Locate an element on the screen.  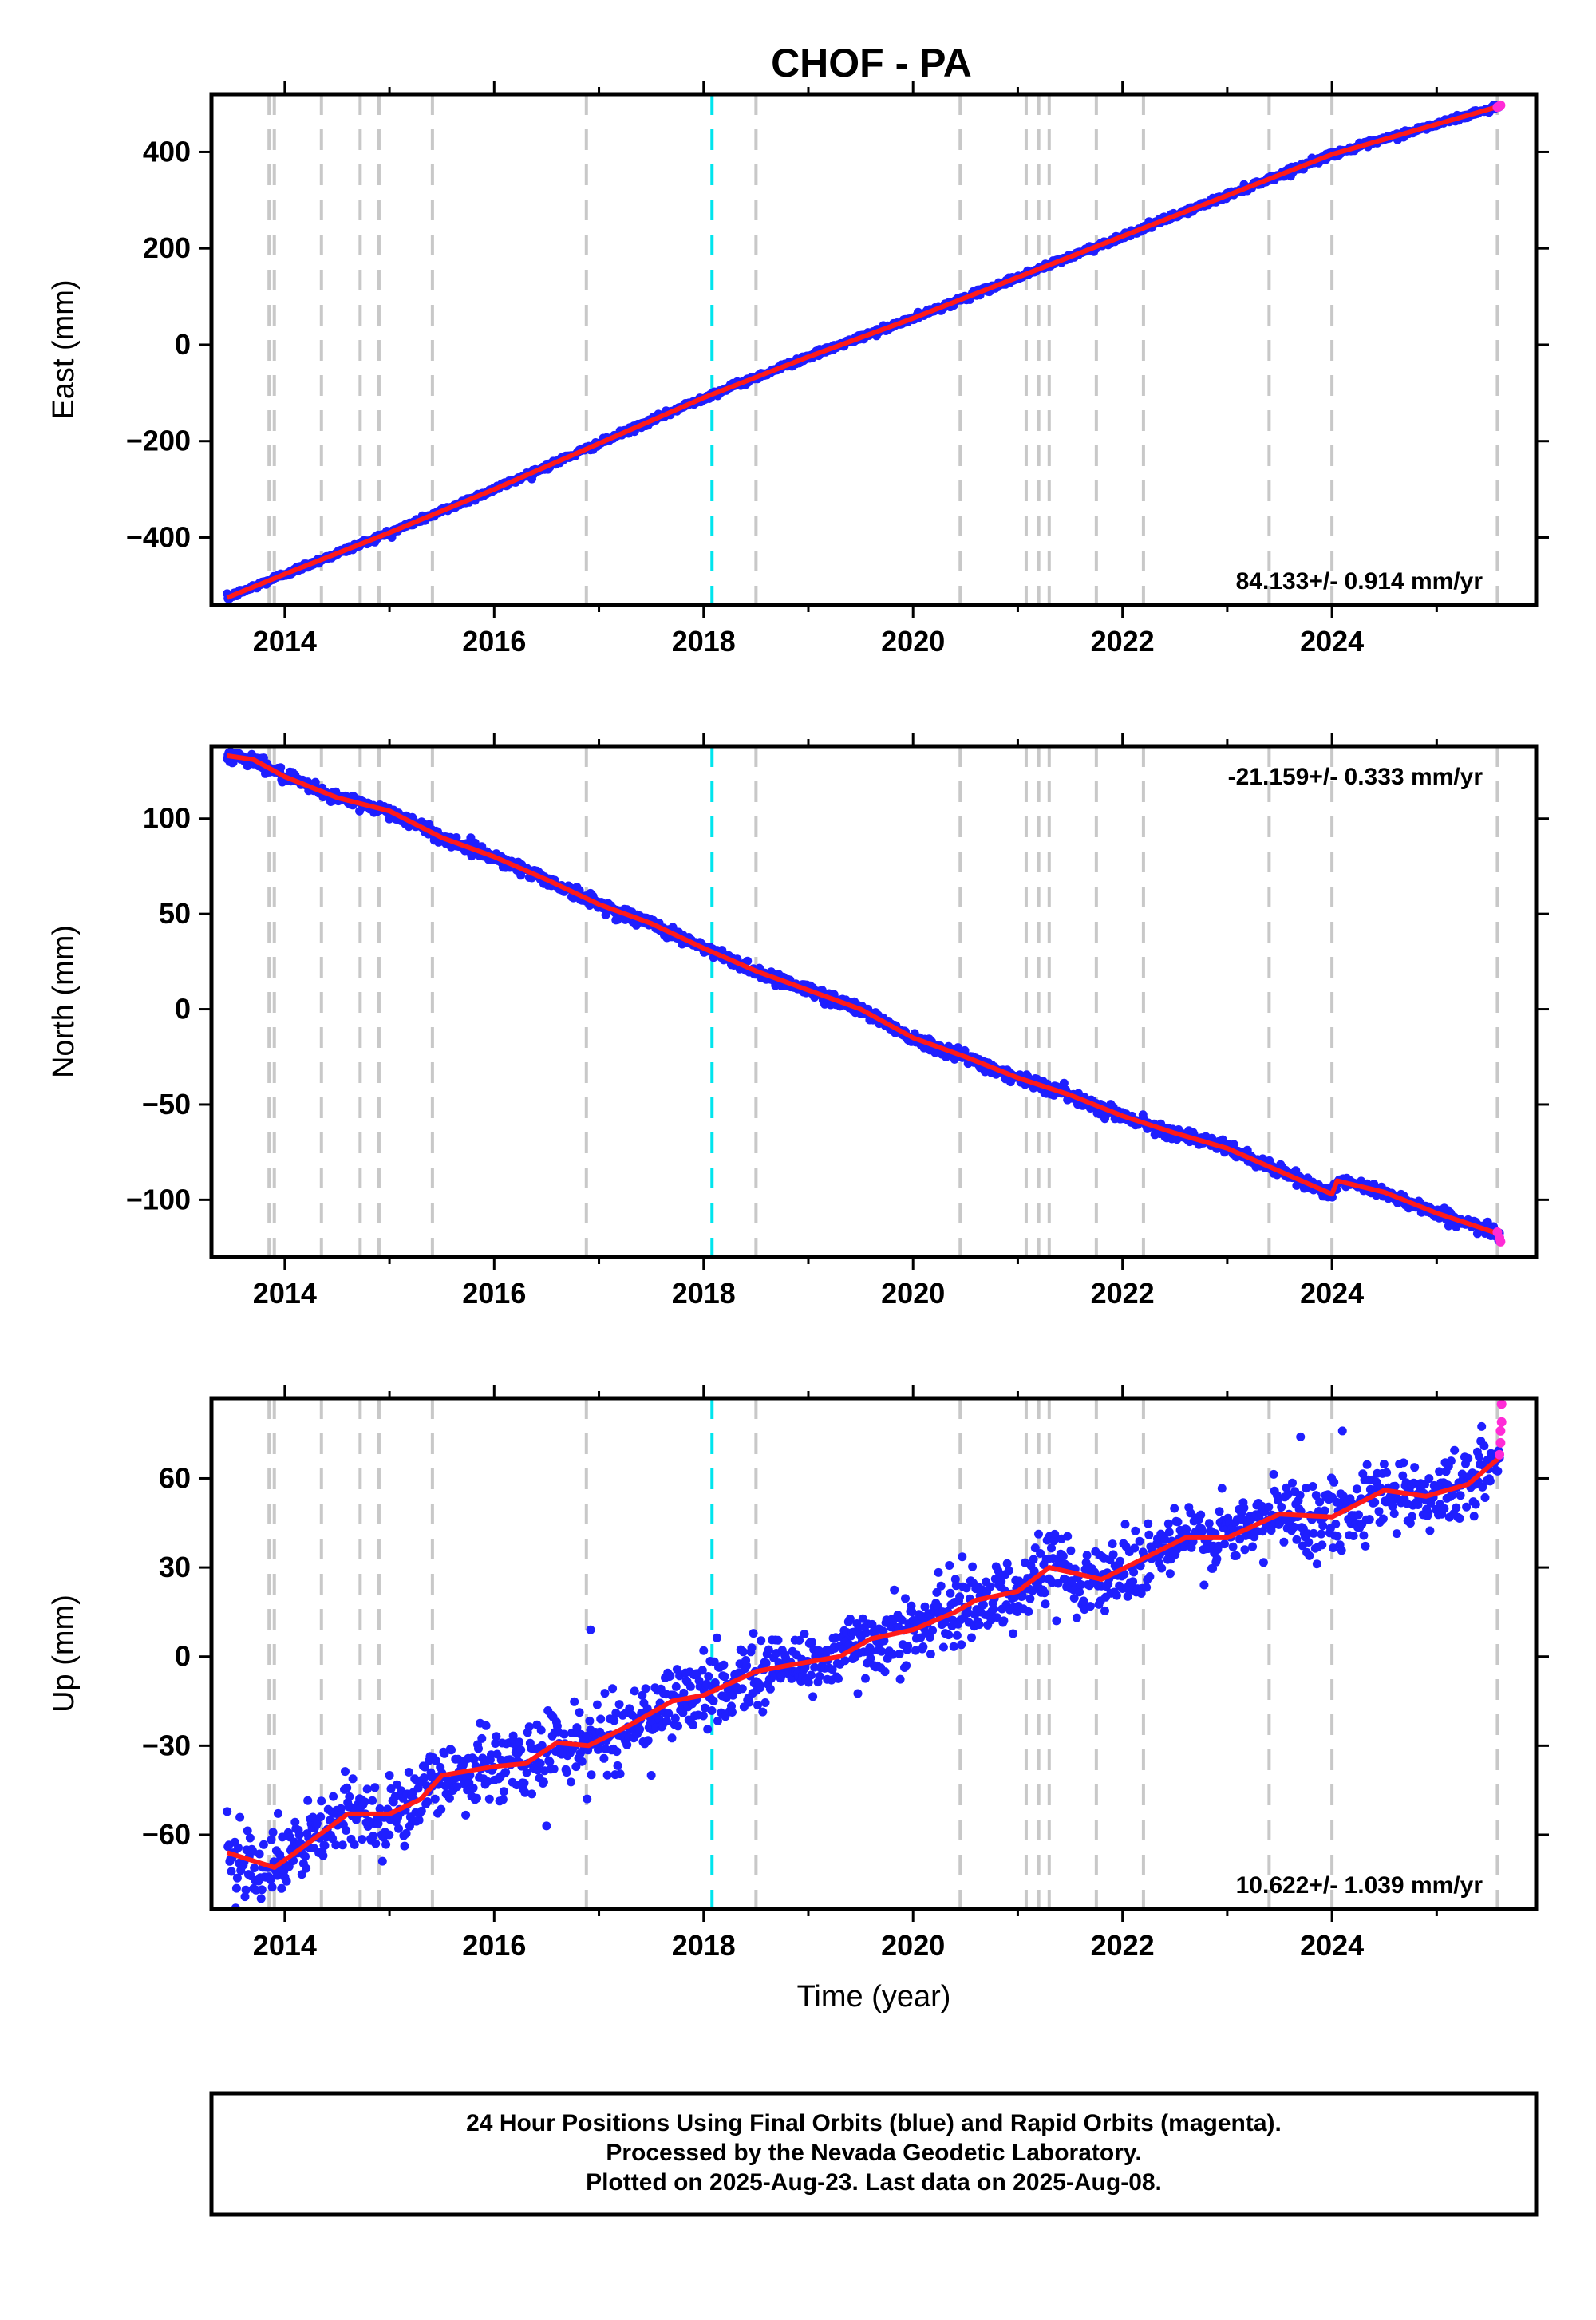
rapid-point is located at coordinates (1500, 1454).